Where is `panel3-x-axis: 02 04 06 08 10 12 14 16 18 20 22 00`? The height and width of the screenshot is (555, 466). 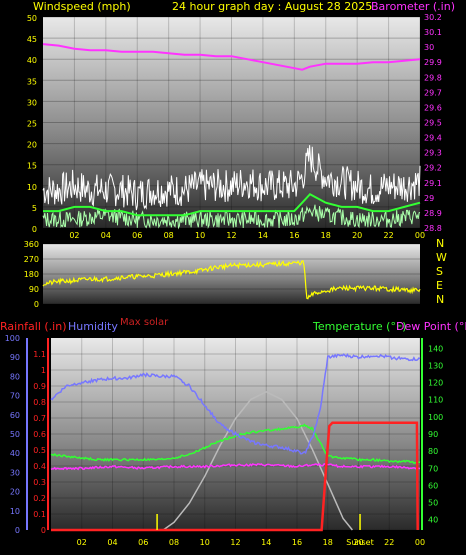 panel3-x-axis: 02 04 06 08 10 12 14 16 18 20 22 00 is located at coordinates (251, 542).